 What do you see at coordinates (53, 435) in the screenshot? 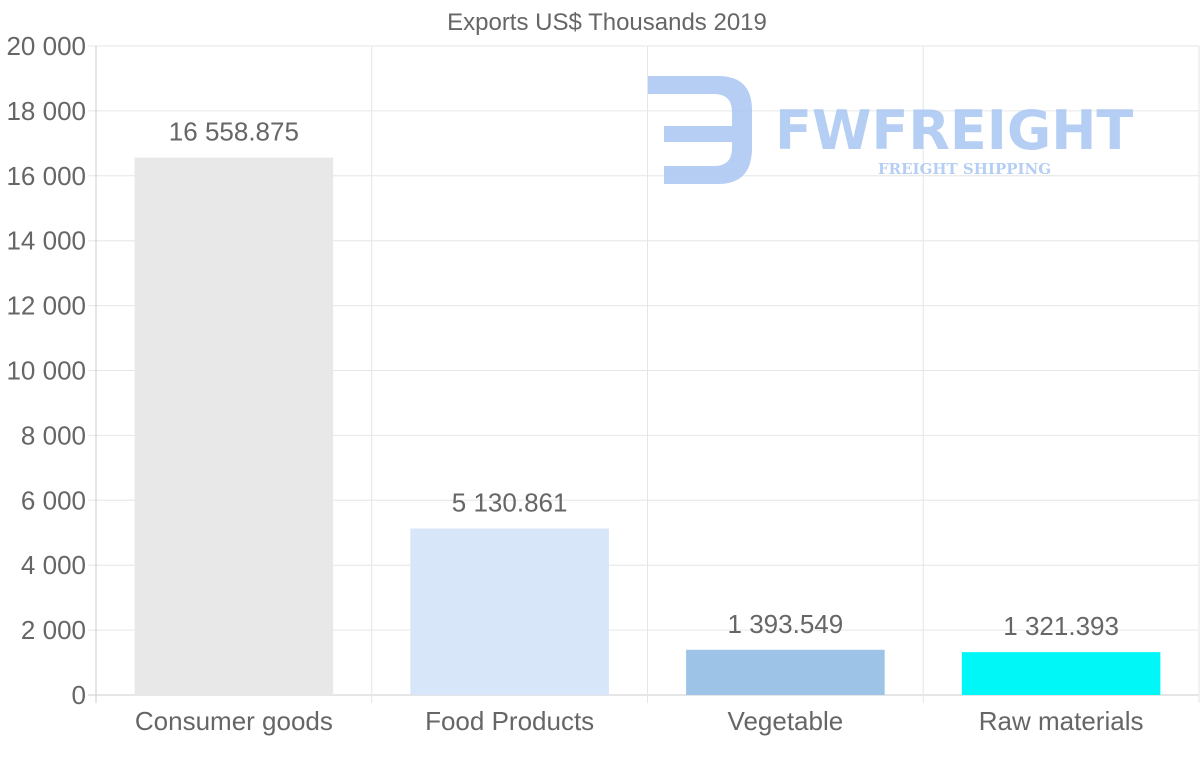
I see `y-tick-label: 8 000` at bounding box center [53, 435].